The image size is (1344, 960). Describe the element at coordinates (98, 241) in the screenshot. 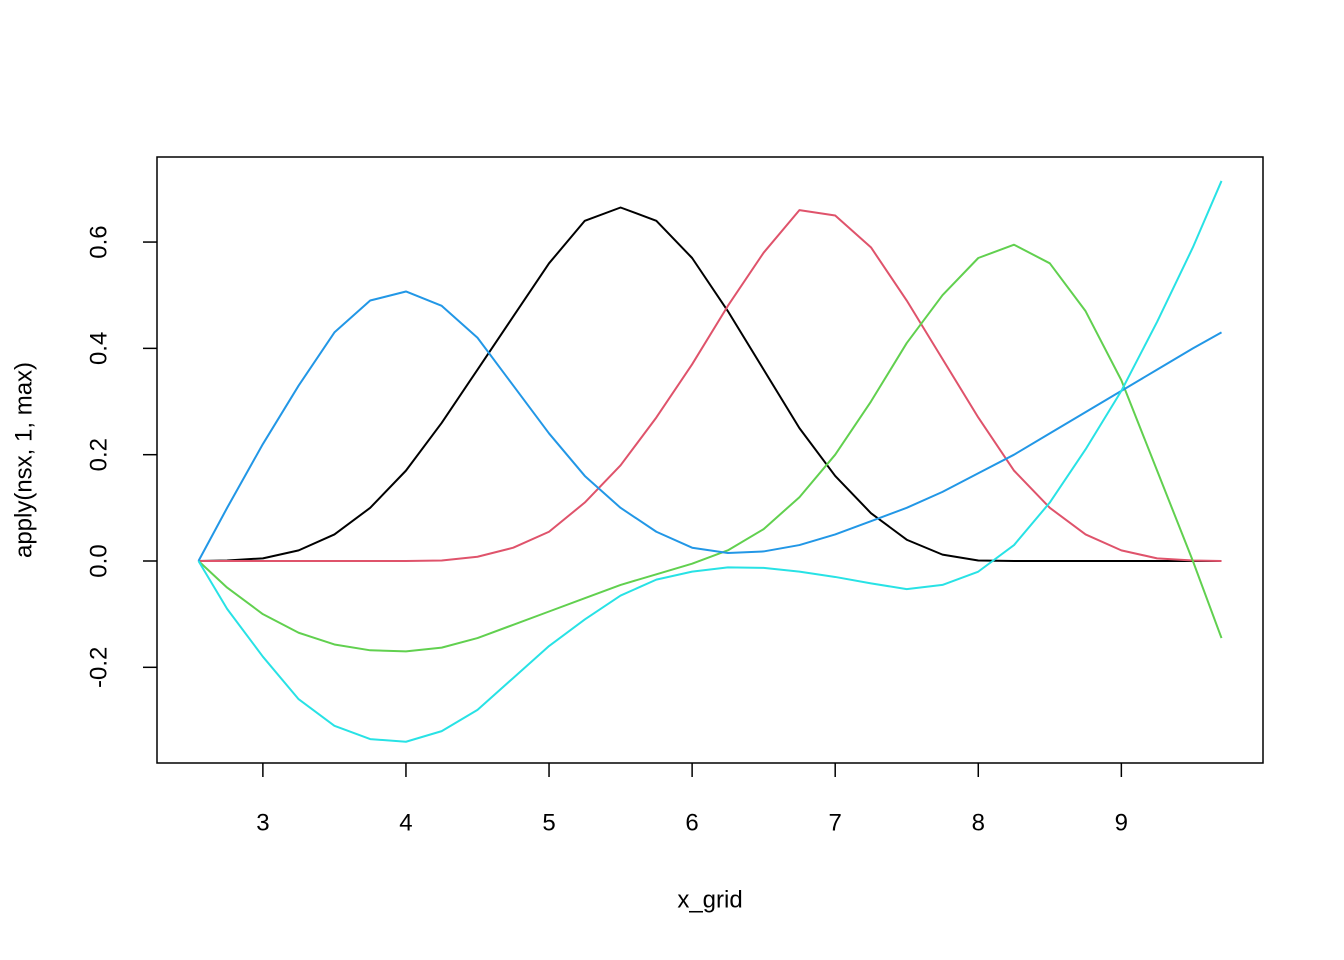

I see `y-tick-label: 0.6` at that location.